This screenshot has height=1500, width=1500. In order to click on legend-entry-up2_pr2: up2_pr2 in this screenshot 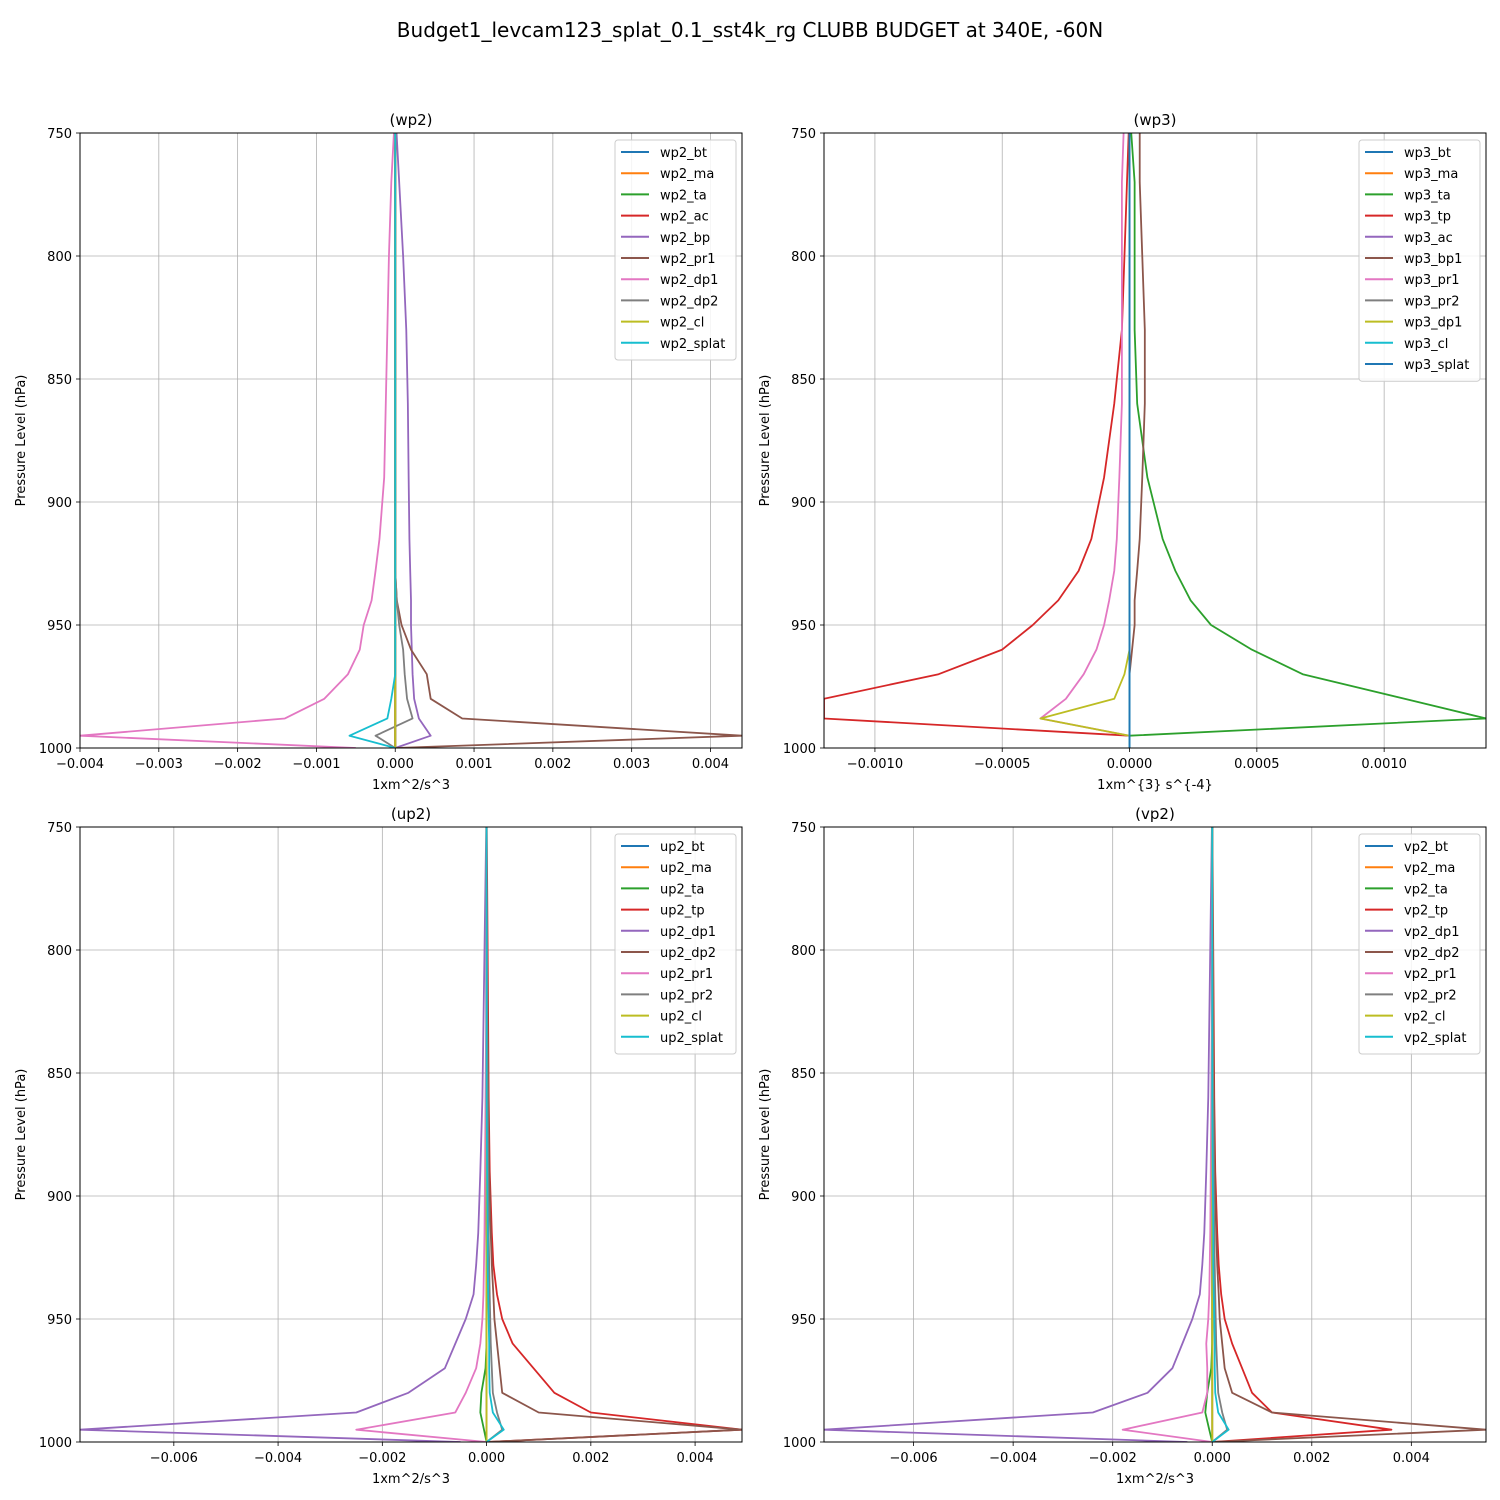, I will do `click(686, 995)`.